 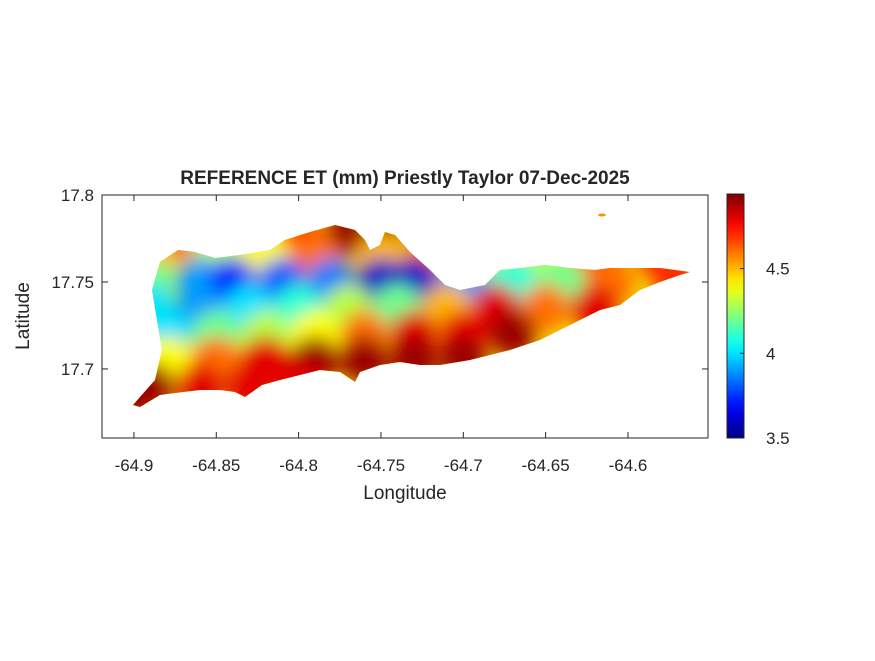 I want to click on islet, so click(x=602, y=215).